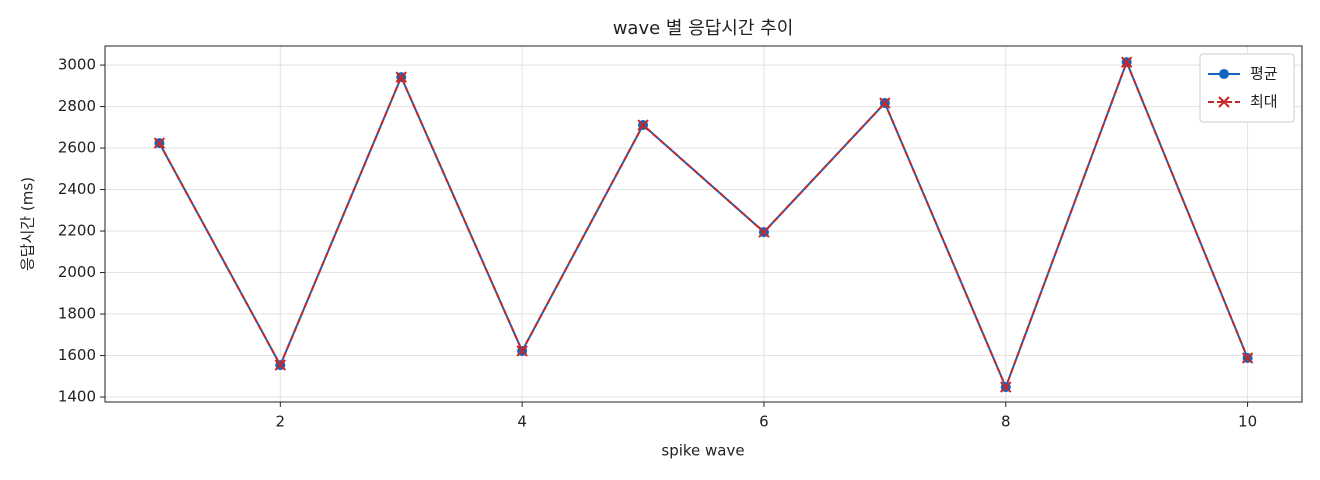 The width and height of the screenshot is (1320, 480). What do you see at coordinates (77, 65) in the screenshot?
I see `y-tick-label: 3000` at bounding box center [77, 65].